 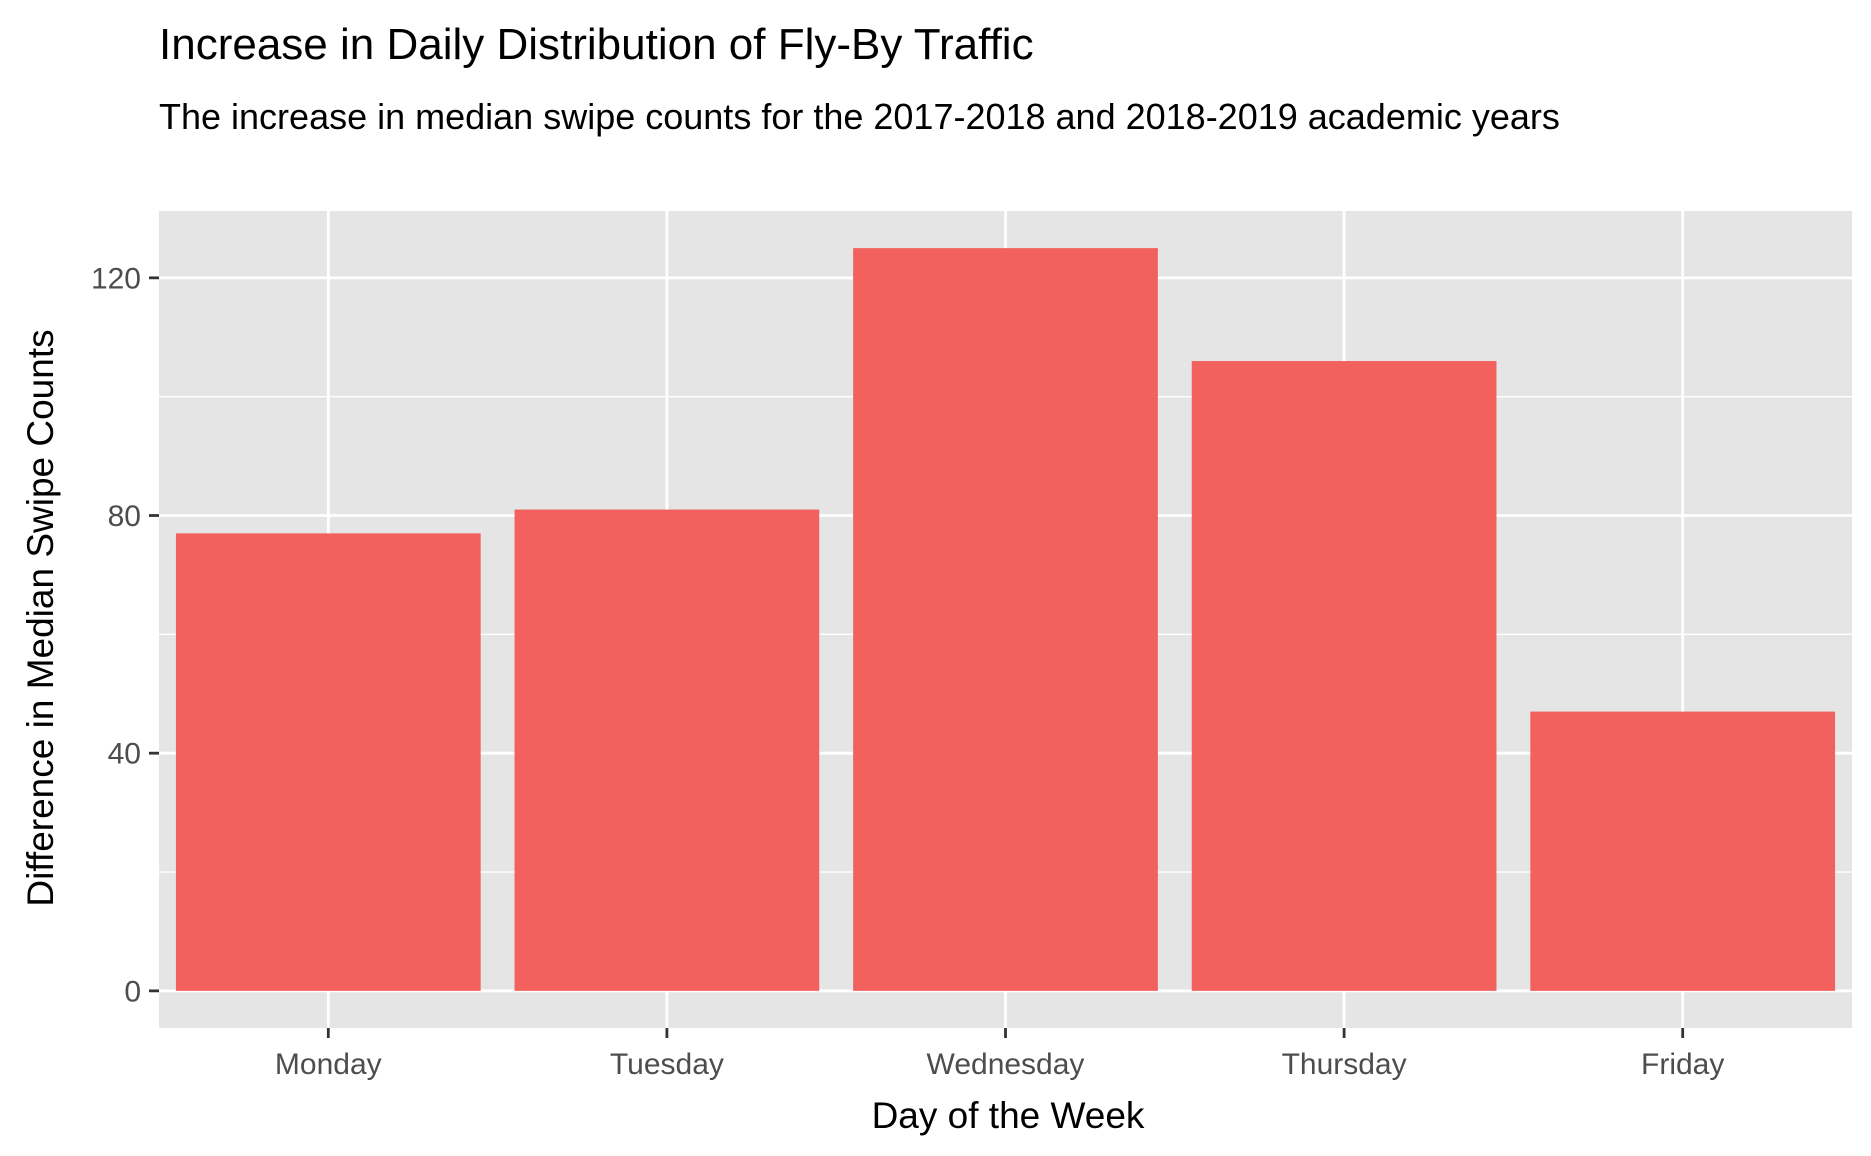 I want to click on bar-wednesday, so click(x=1005, y=619).